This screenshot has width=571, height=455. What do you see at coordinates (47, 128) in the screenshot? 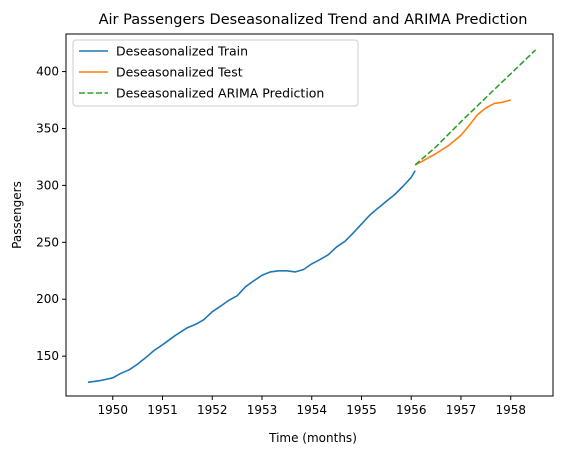
I see `y-tick-label: 350` at bounding box center [47, 128].